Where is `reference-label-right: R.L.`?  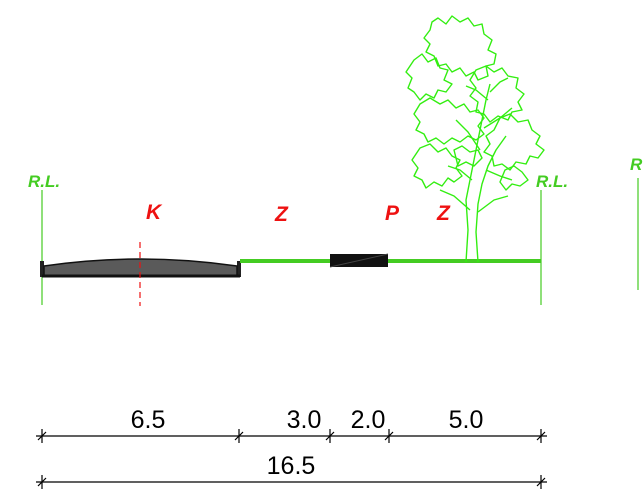
reference-label-right: R.L. is located at coordinates (552, 181).